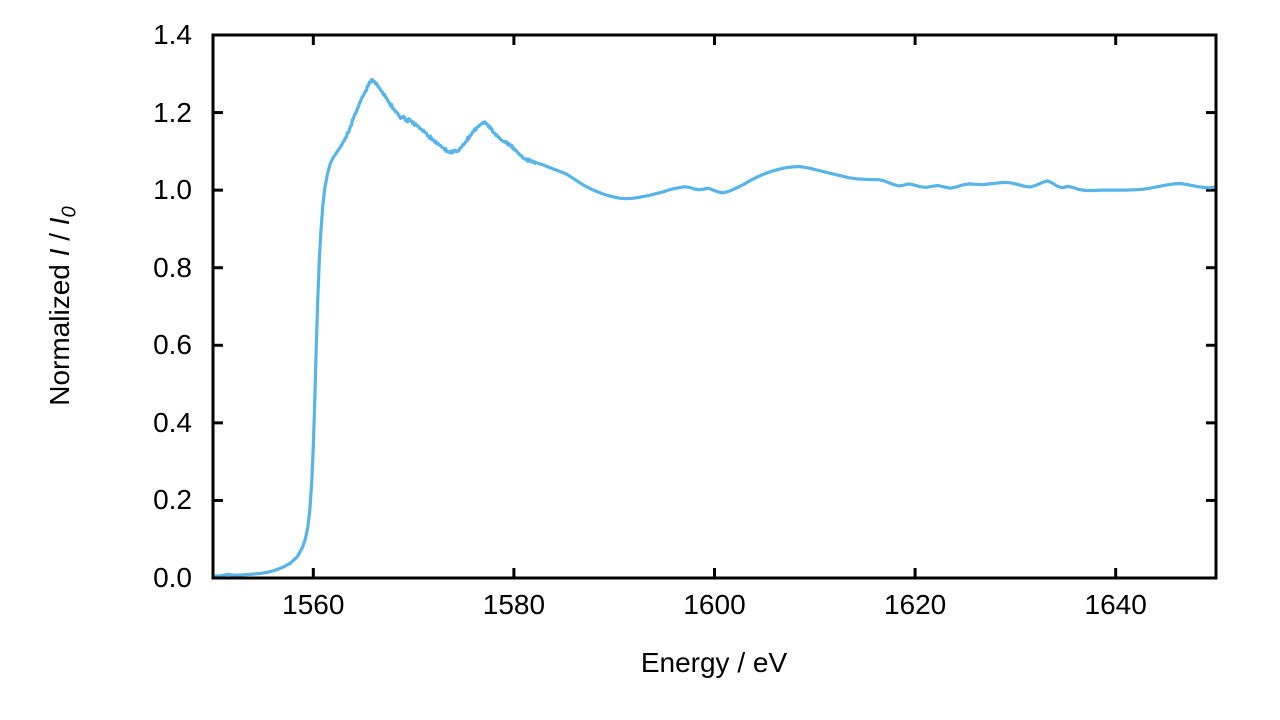 This screenshot has width=1280, height=720. I want to click on y-tick-label: 1.0, so click(172, 190).